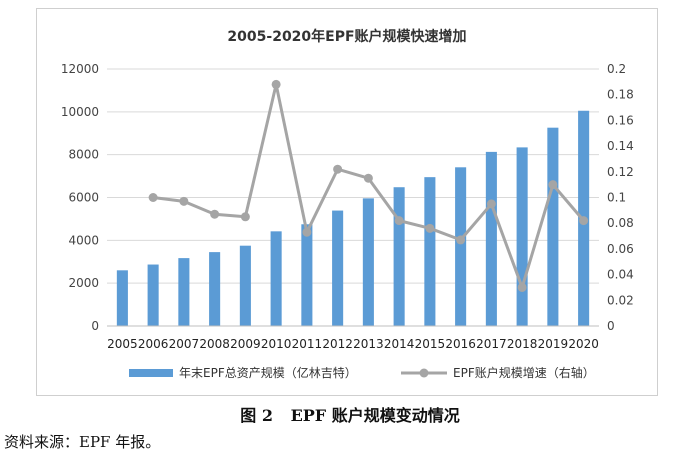 This screenshot has height=460, width=700. Describe the element at coordinates (307, 275) in the screenshot. I see `bar-2011` at that location.